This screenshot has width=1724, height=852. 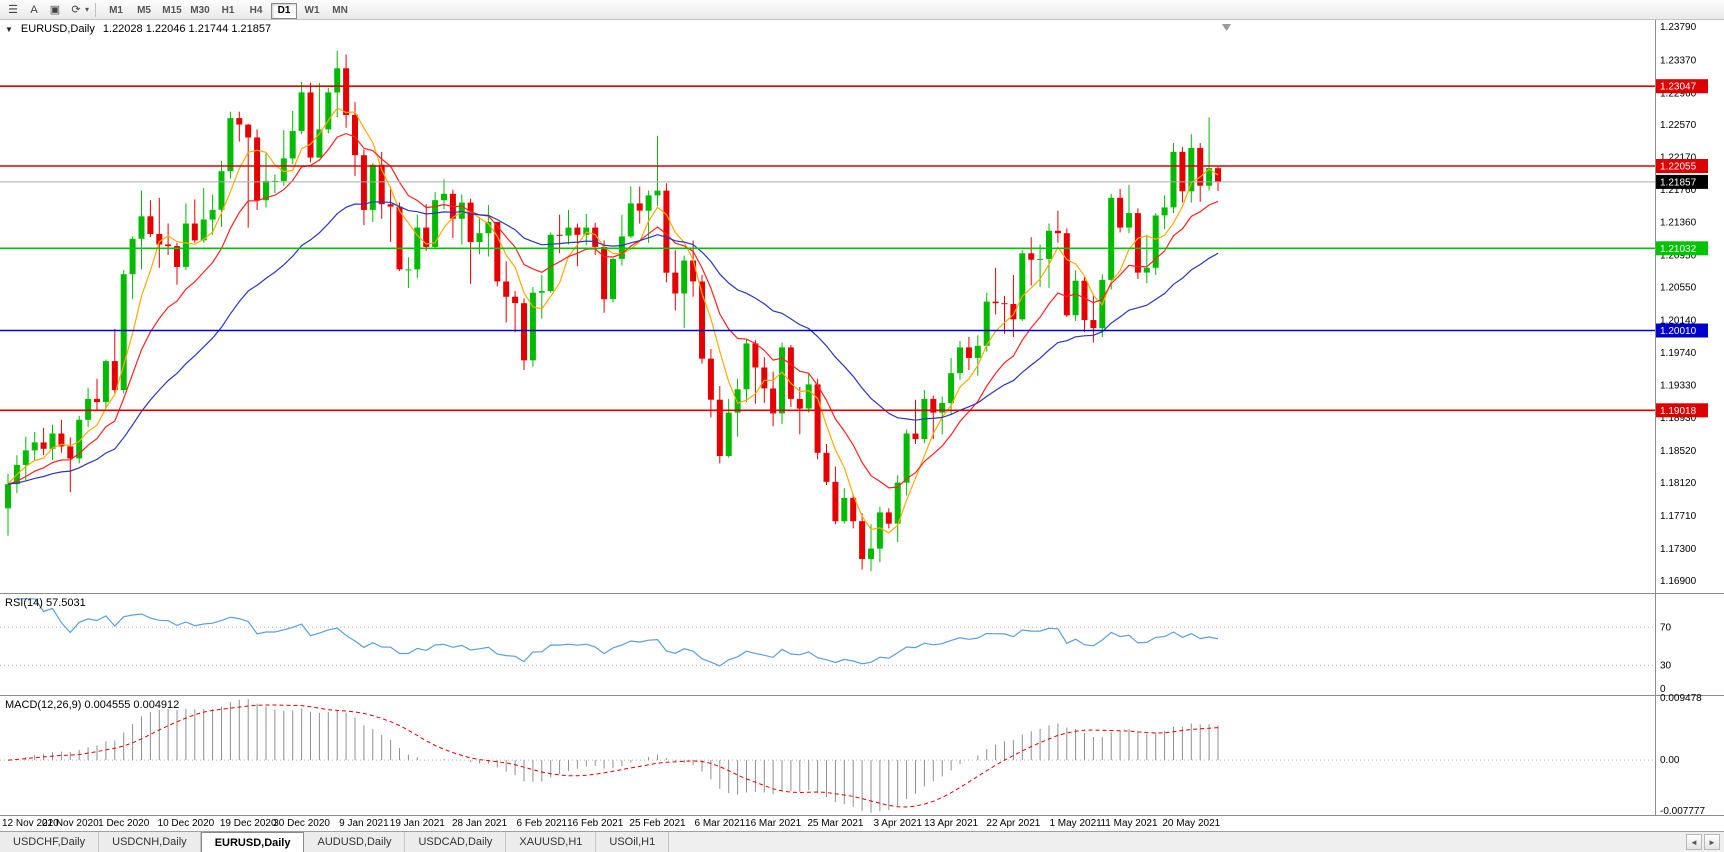 What do you see at coordinates (187, 29) in the screenshot?
I see `chart-ohlc-values: 1.22028 1.22046 1.21744 1.21857` at bounding box center [187, 29].